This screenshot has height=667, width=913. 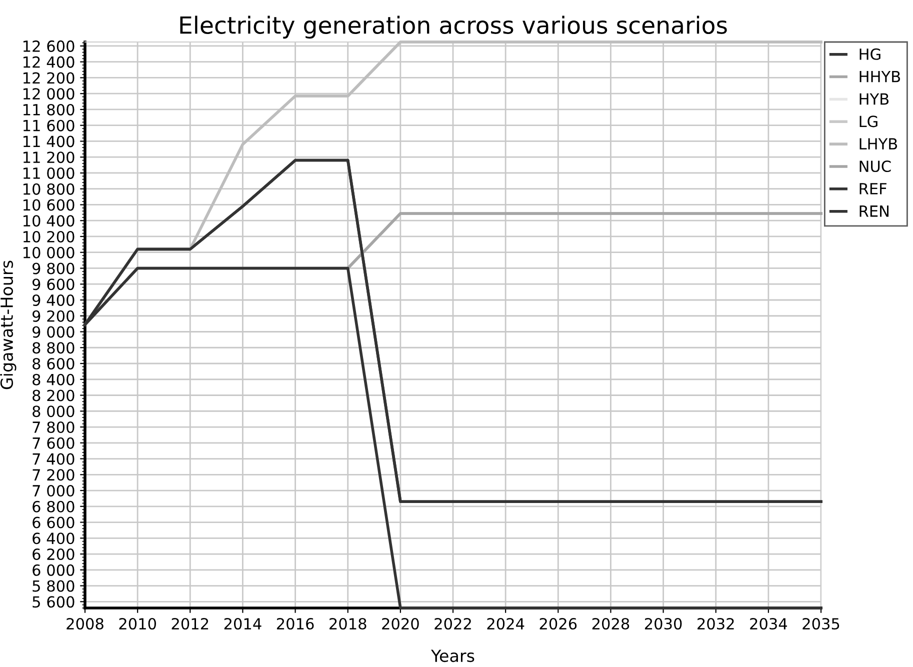 I want to click on legend-label: NUC, so click(x=875, y=166).